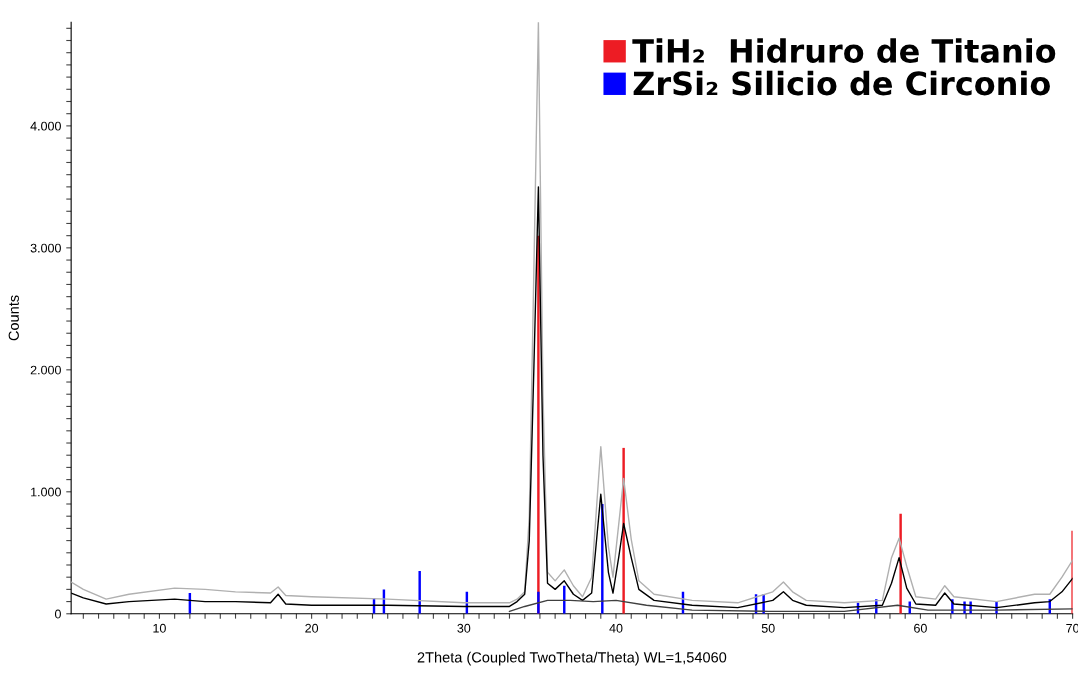 Image resolution: width=1078 pixels, height=673 pixels. Describe the element at coordinates (45, 126) in the screenshot. I see `y-tick-label: 4.000` at that location.